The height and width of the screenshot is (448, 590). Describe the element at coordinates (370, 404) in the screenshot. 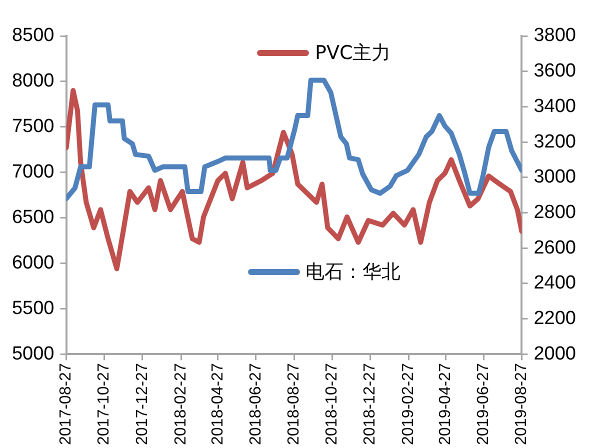

I see `x-tick-label: 2018-12-27` at that location.